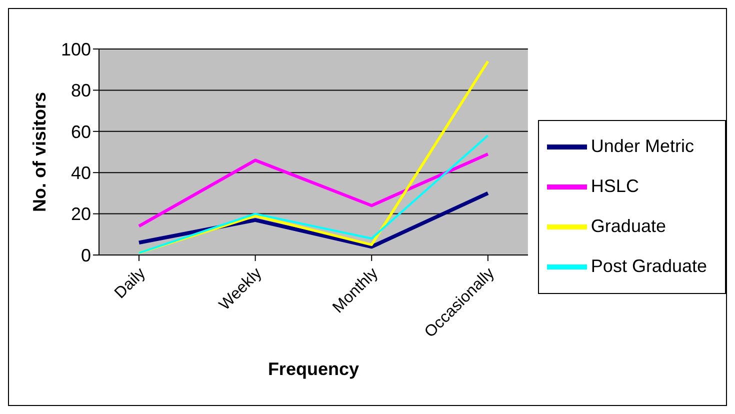  Describe the element at coordinates (313, 369) in the screenshot. I see `x-axis-title: Frequency` at that location.